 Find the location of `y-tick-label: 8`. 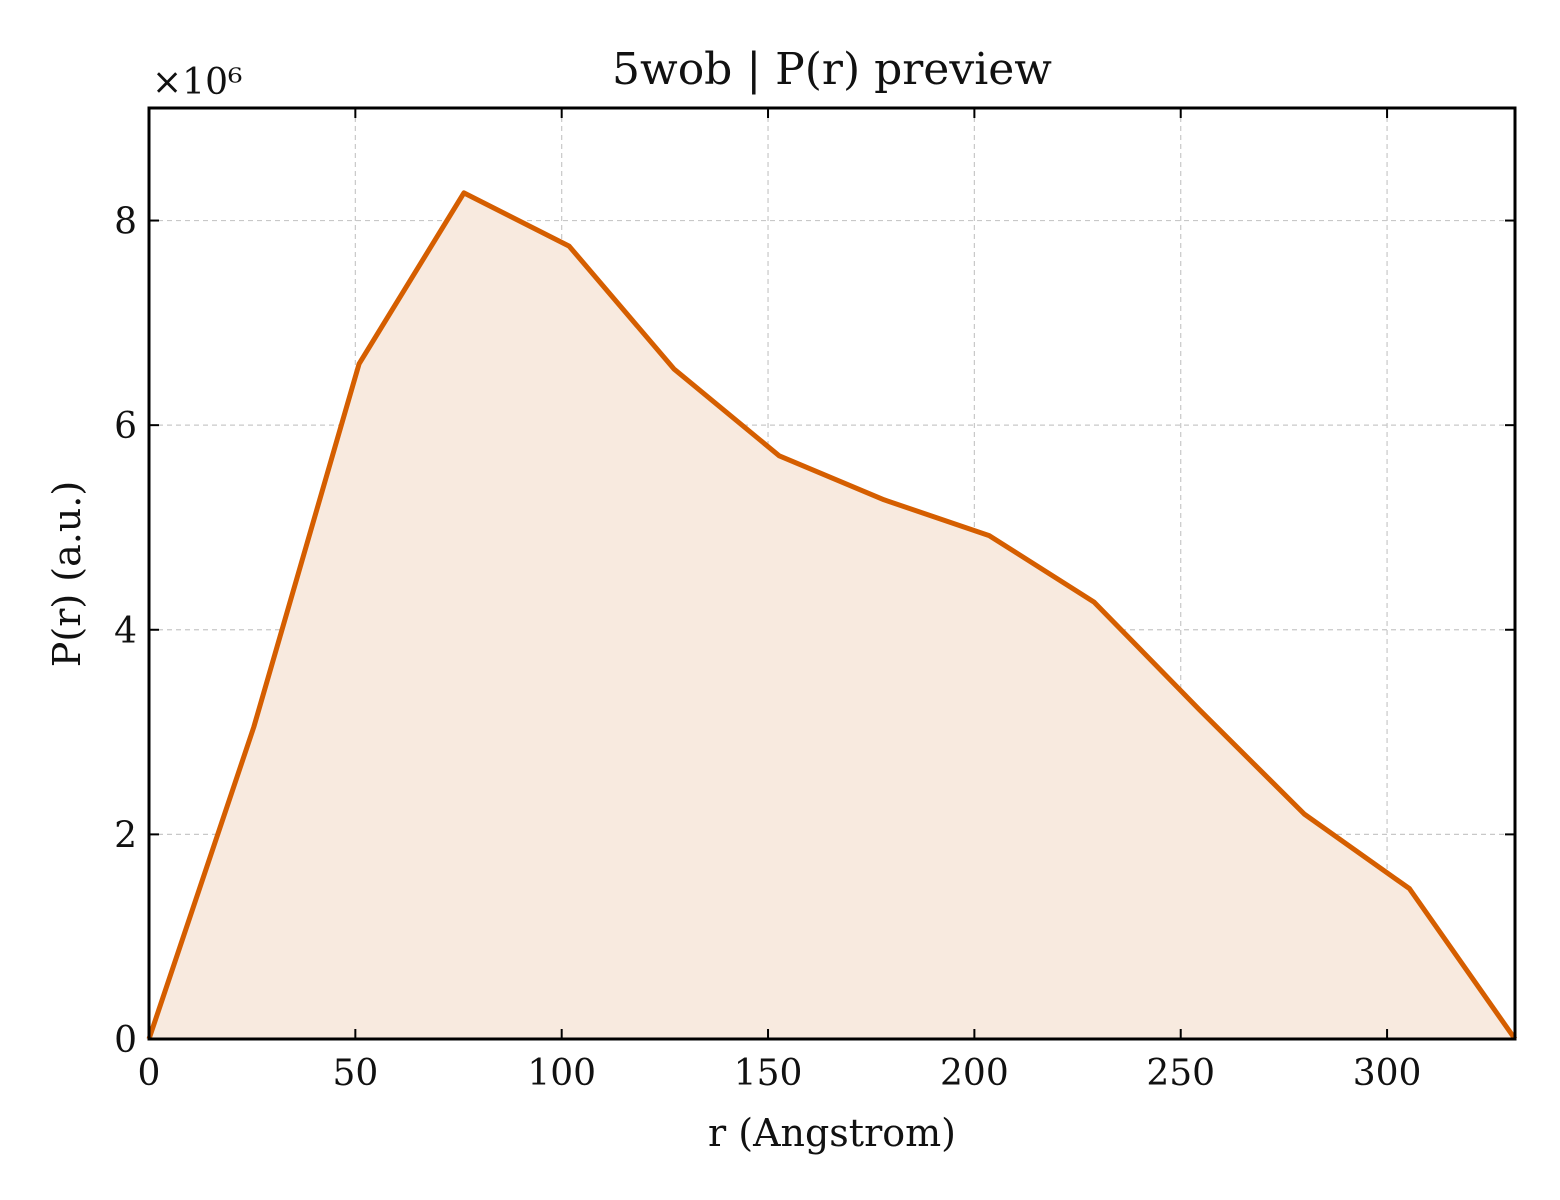

y-tick-label: 8 is located at coordinates (125, 222).